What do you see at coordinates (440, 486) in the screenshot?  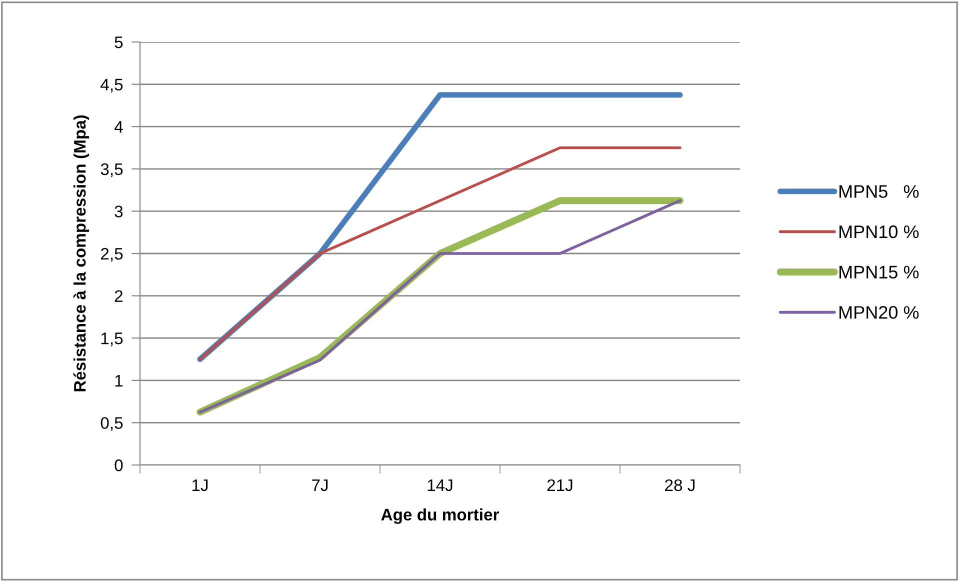 I see `x-tick-label: 14J` at bounding box center [440, 486].